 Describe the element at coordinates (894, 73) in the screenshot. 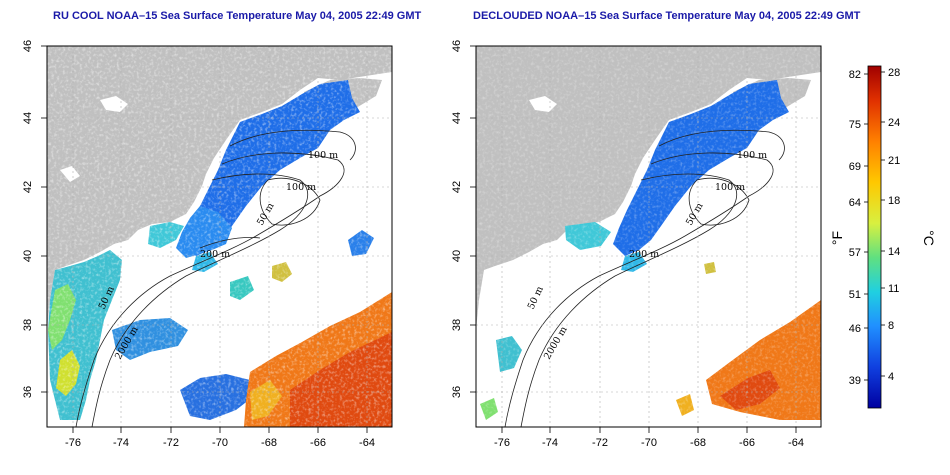

I see `celsius-tick-label: 28` at that location.